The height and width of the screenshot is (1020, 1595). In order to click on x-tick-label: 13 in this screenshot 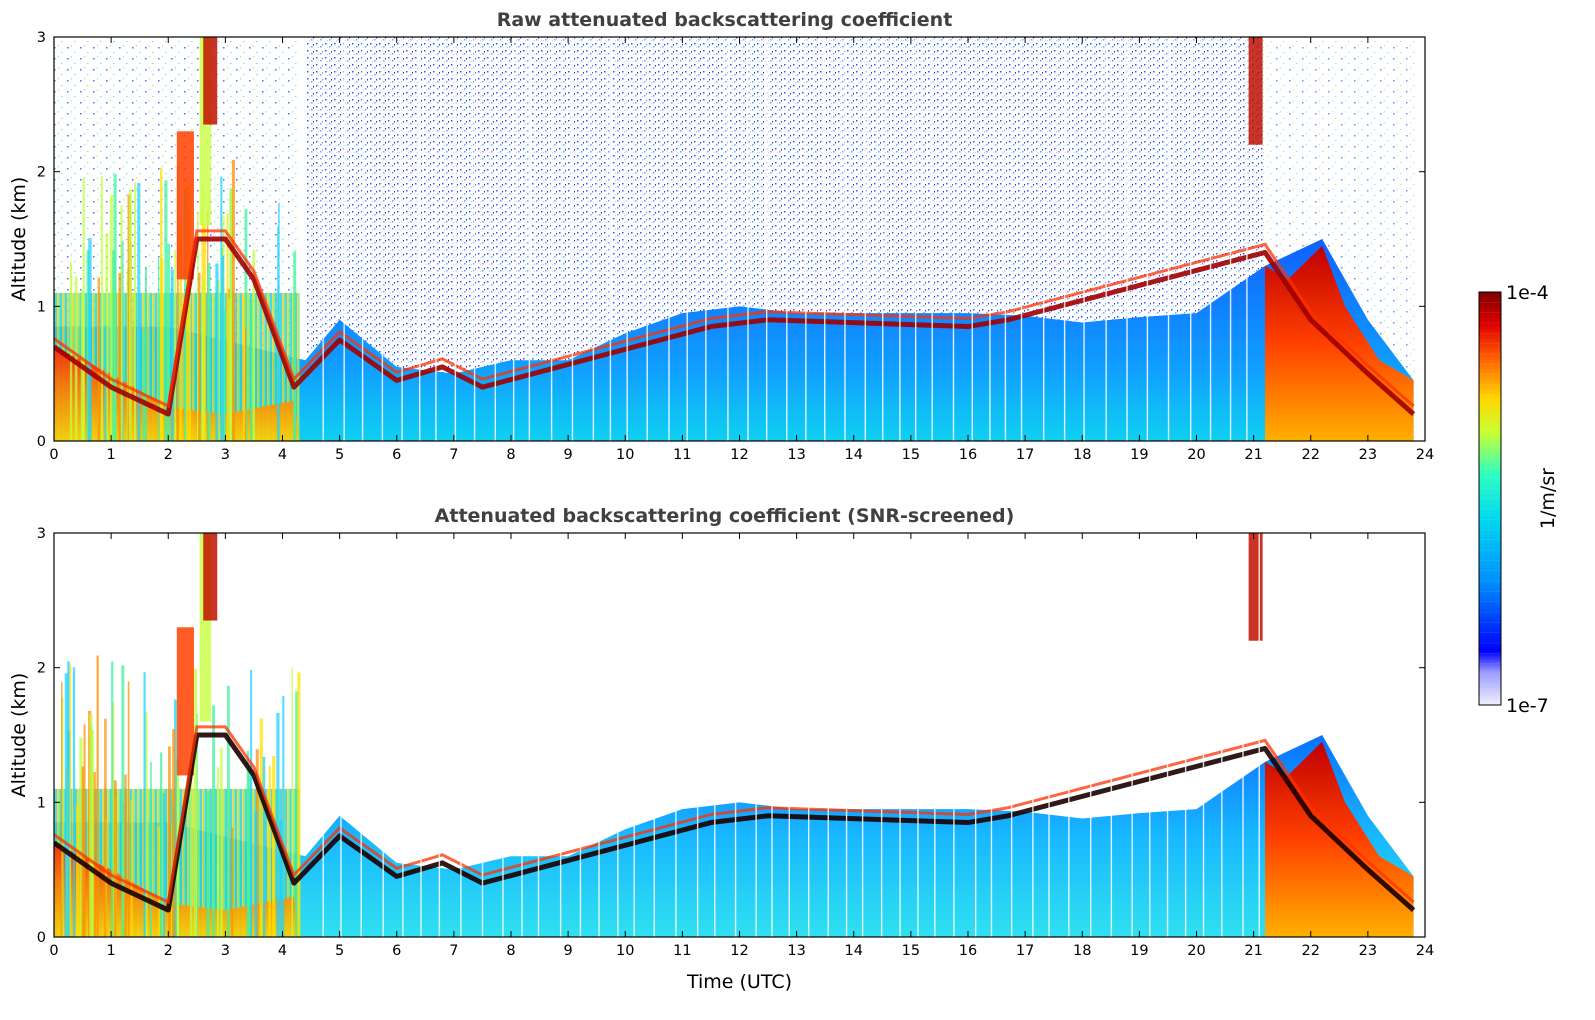, I will do `click(796, 455)`.